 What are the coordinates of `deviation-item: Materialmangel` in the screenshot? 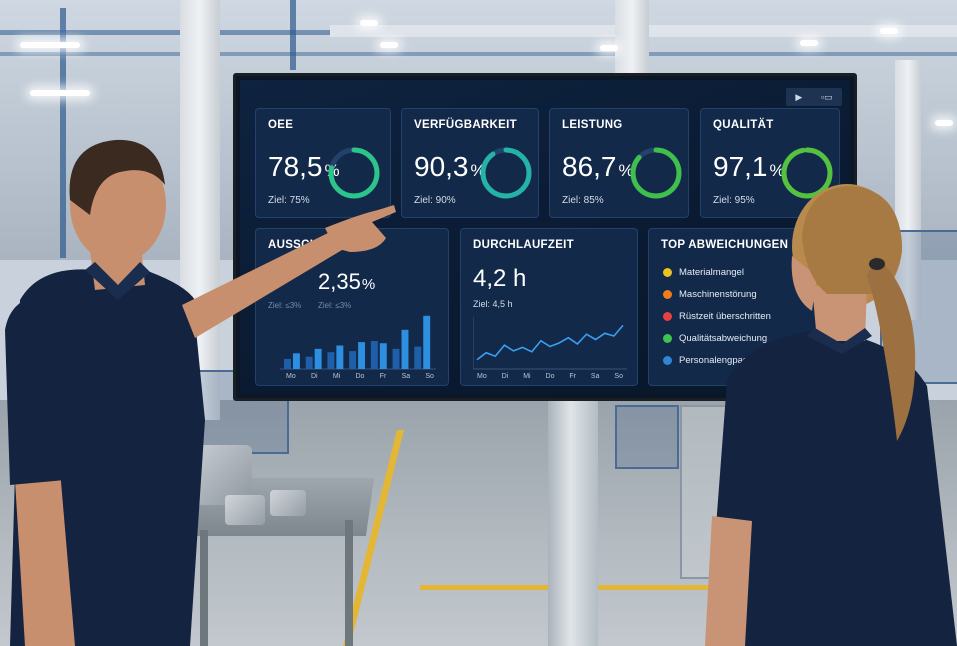 It's located at (703, 272).